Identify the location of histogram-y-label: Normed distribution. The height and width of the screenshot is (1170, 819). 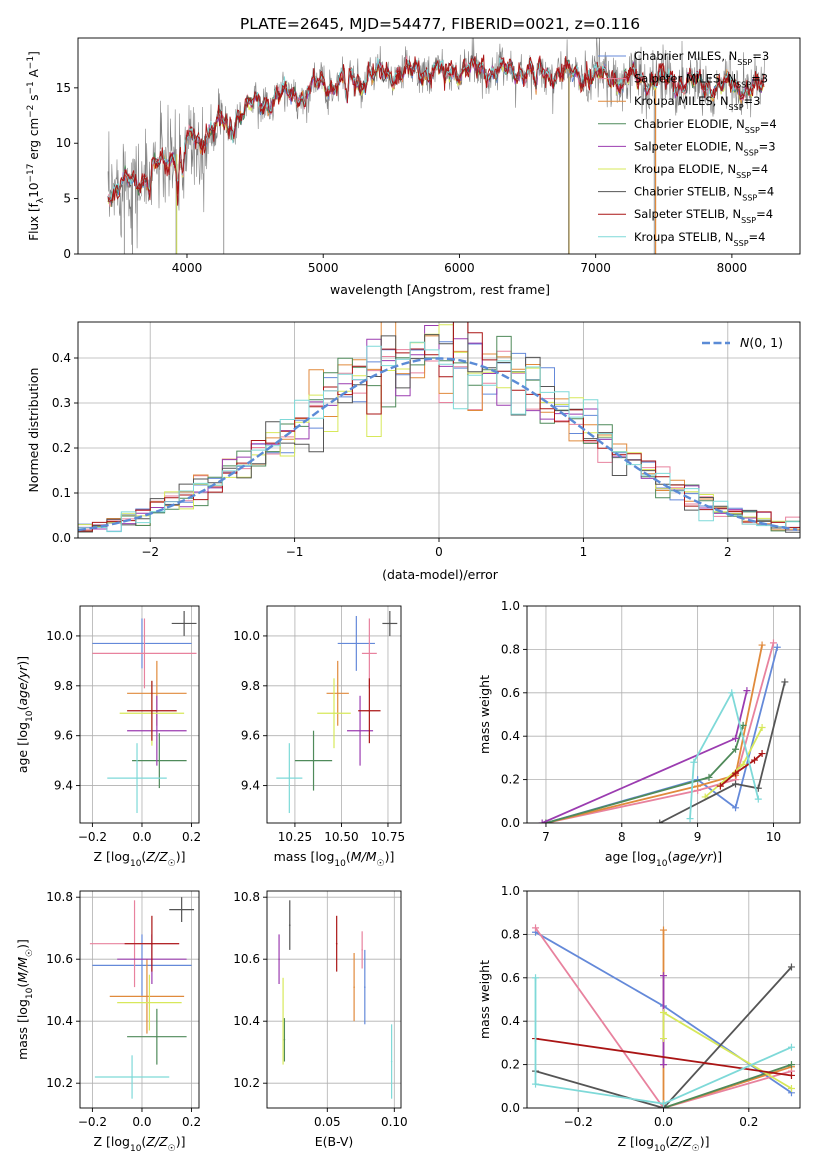
(33, 430).